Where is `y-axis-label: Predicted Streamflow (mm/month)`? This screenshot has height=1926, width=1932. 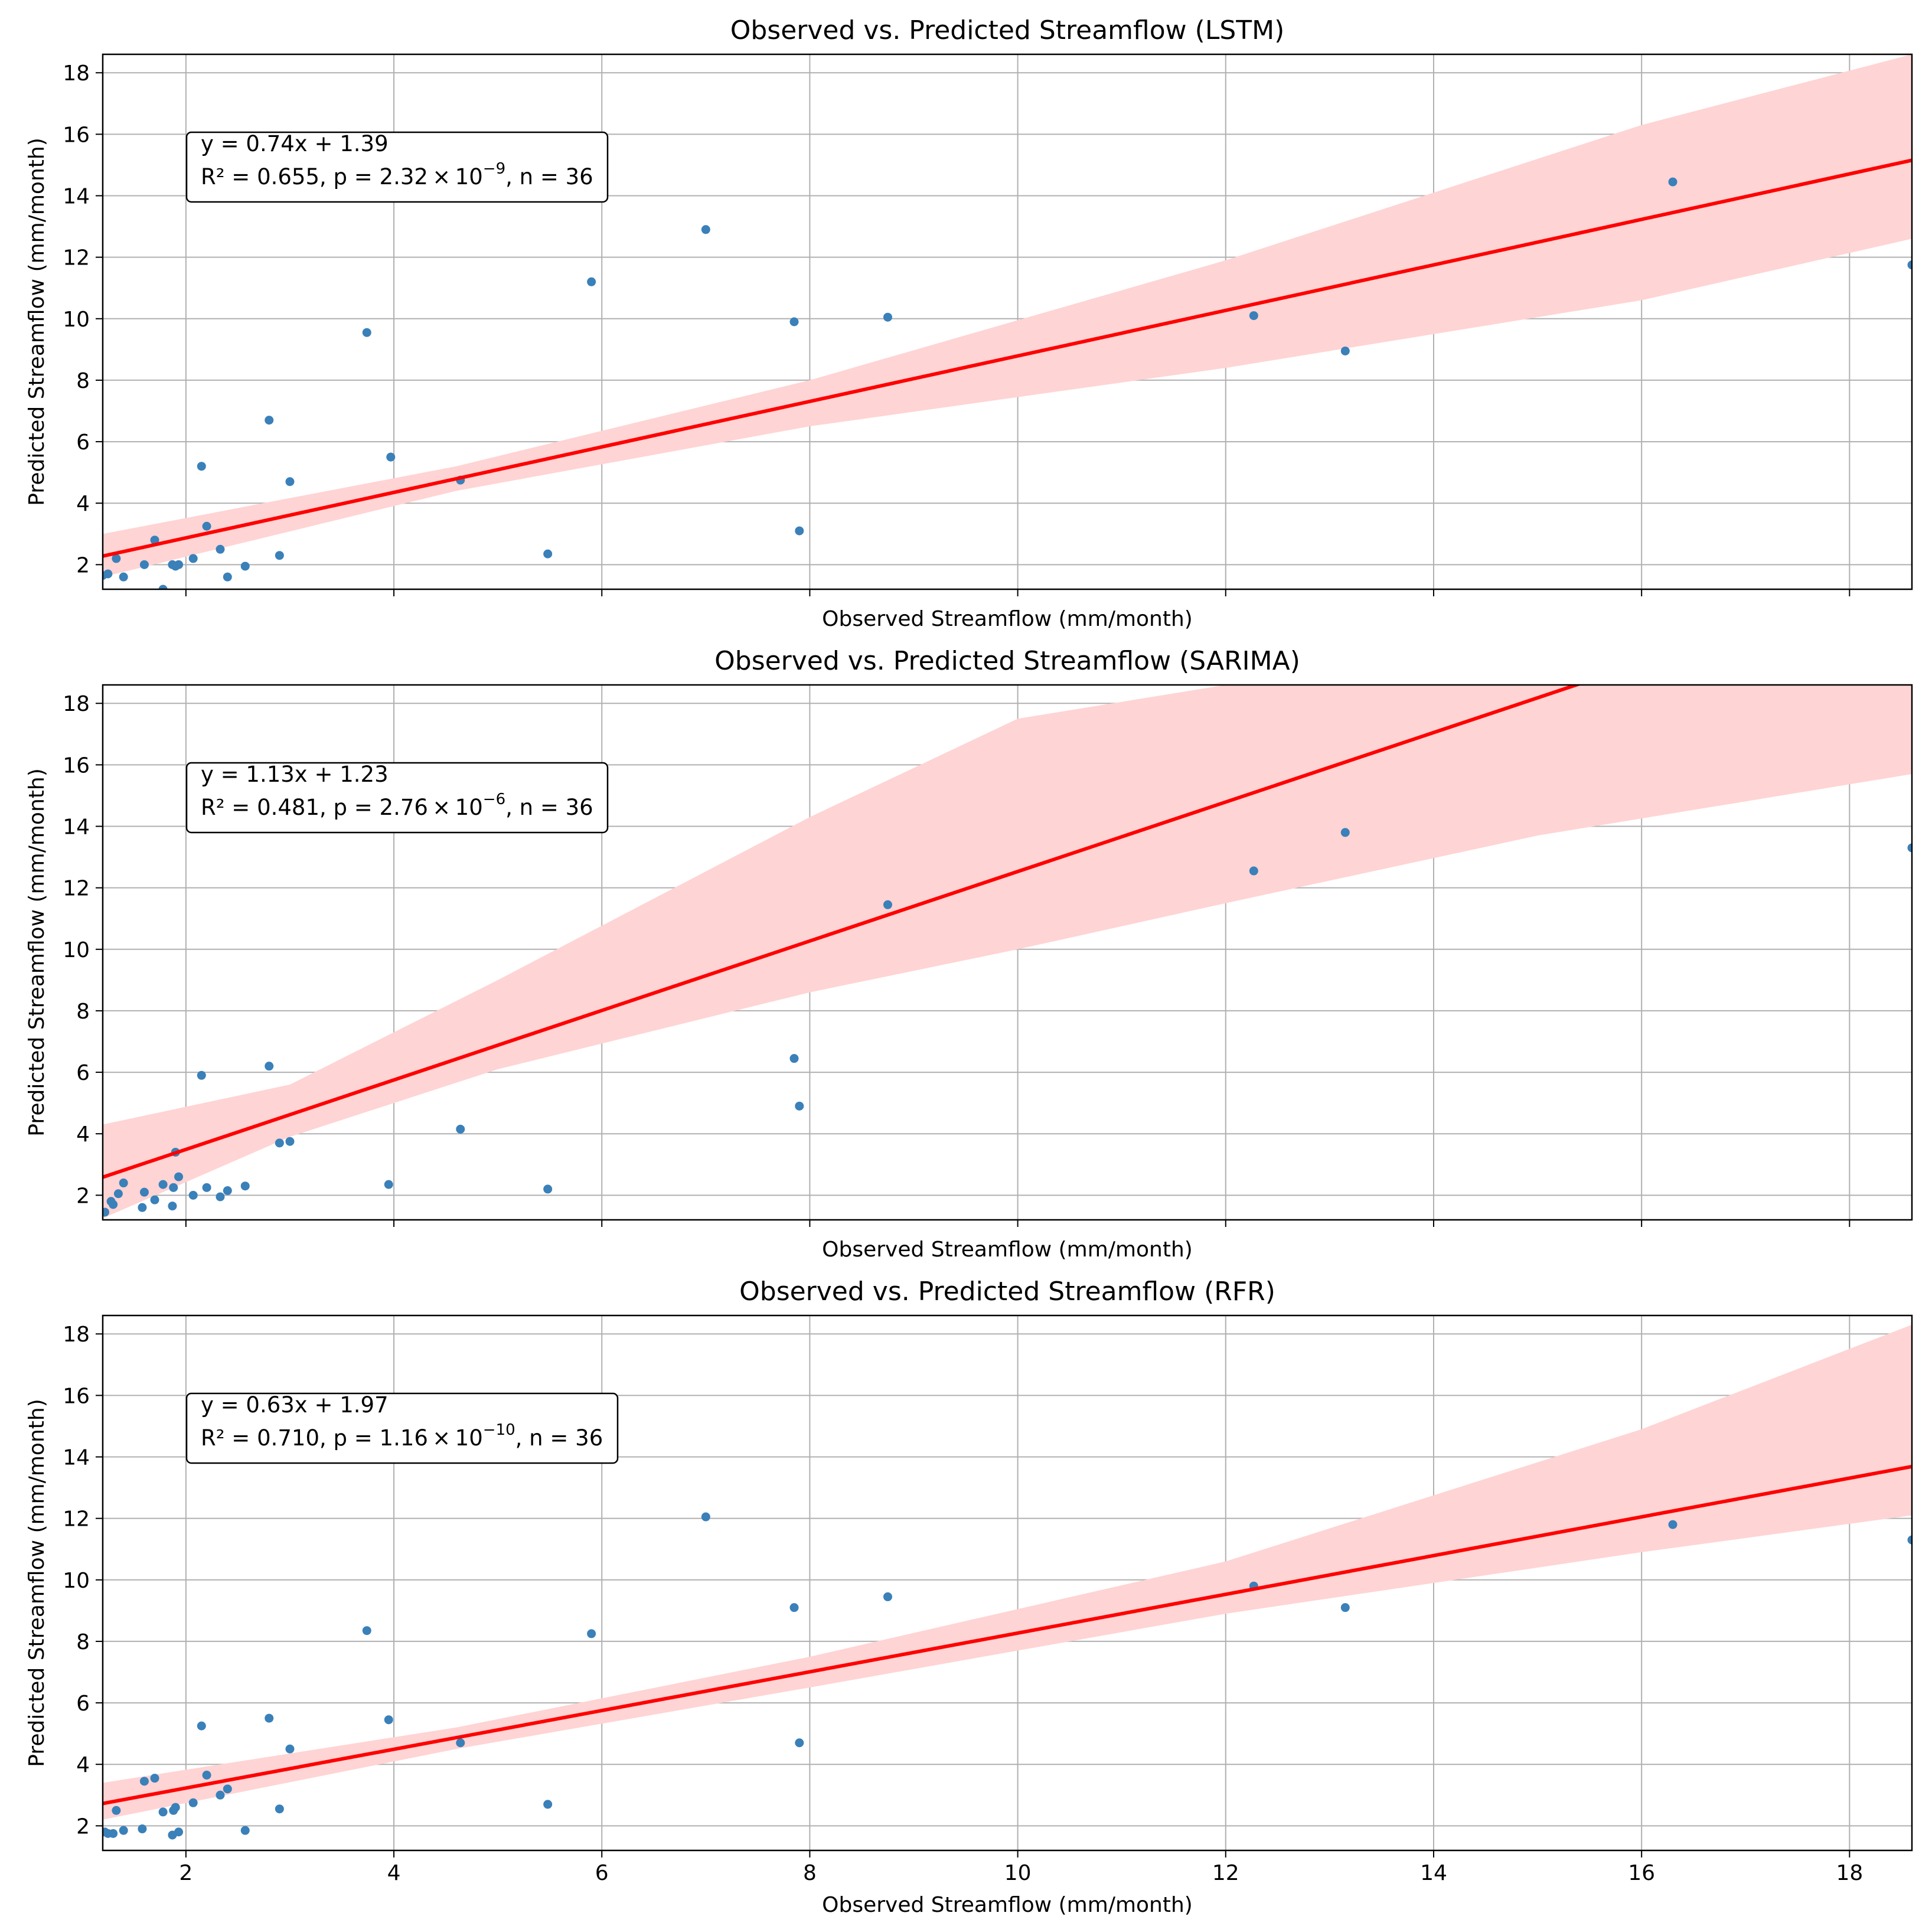
y-axis-label: Predicted Streamflow (mm/month) is located at coordinates (37, 1583).